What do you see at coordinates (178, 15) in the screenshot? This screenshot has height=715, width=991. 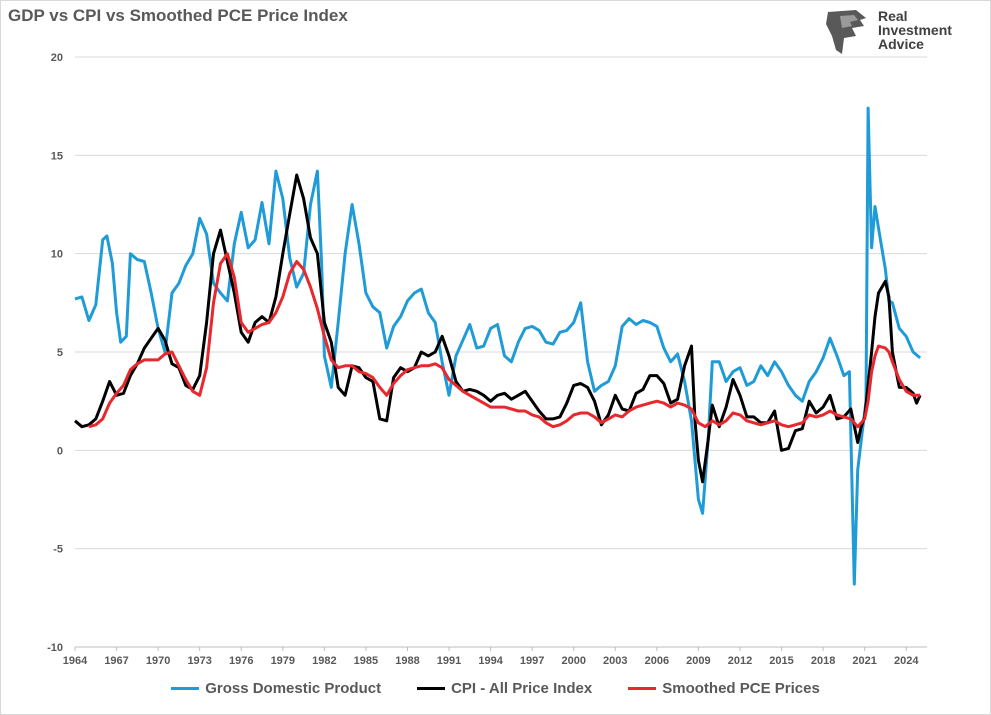 I see `chart-title: GDP vs CPI vs Smoothed PCE Price Index` at bounding box center [178, 15].